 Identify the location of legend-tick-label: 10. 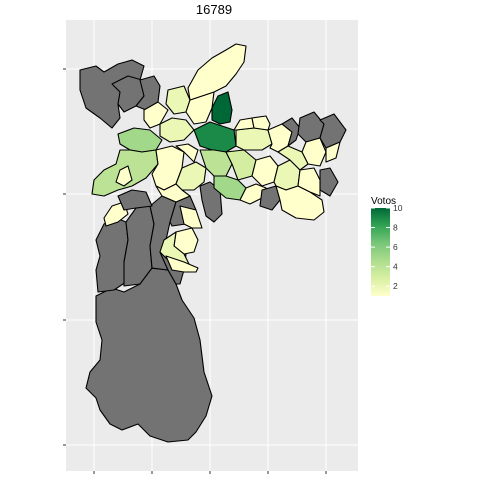
(398, 208).